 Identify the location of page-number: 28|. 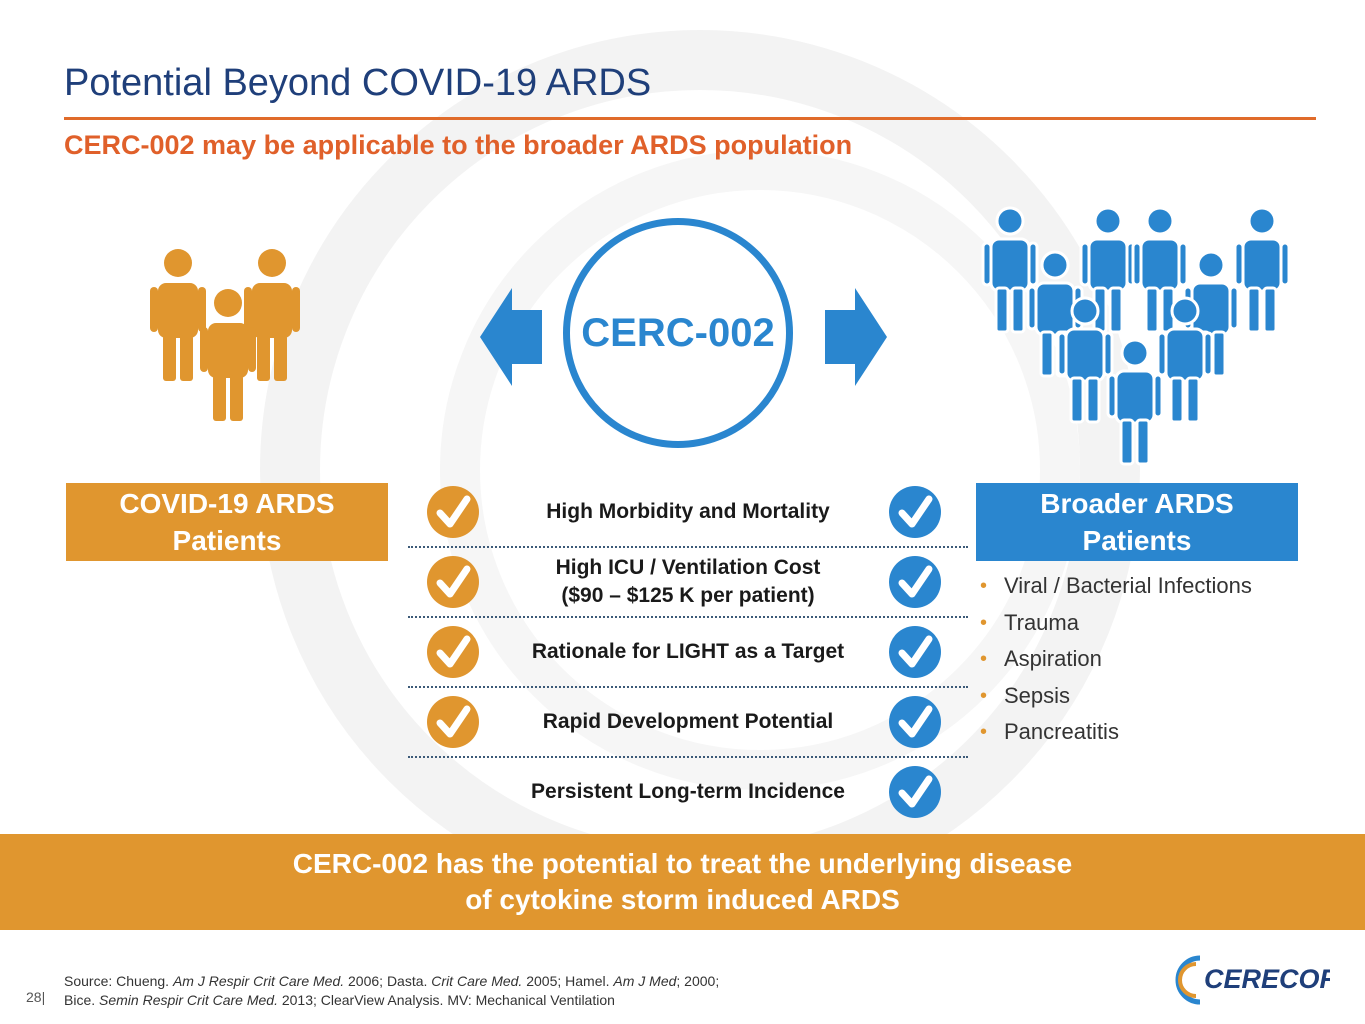
(36, 997).